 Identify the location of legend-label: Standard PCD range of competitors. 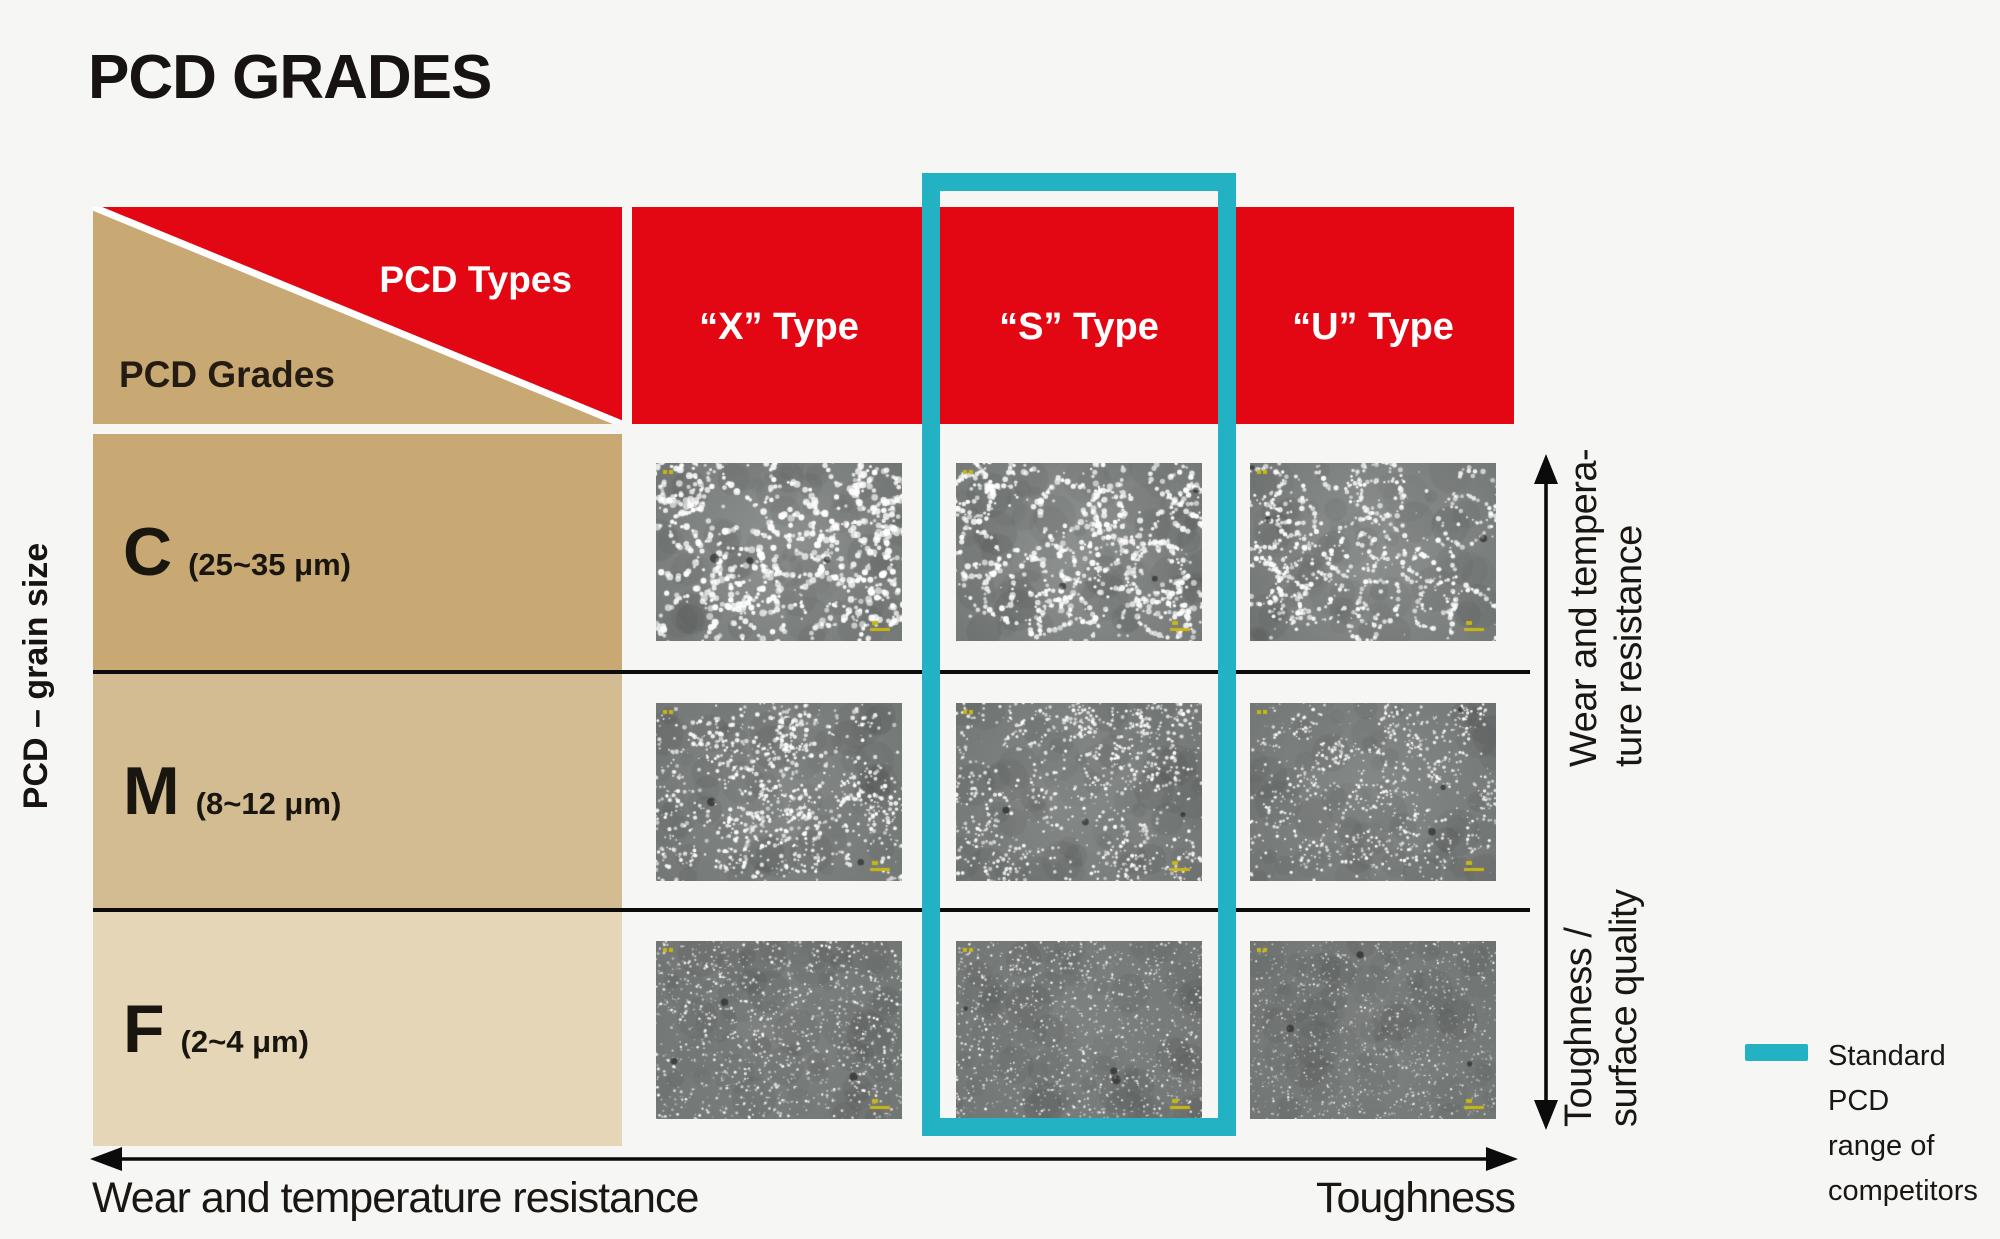
(1914, 1124).